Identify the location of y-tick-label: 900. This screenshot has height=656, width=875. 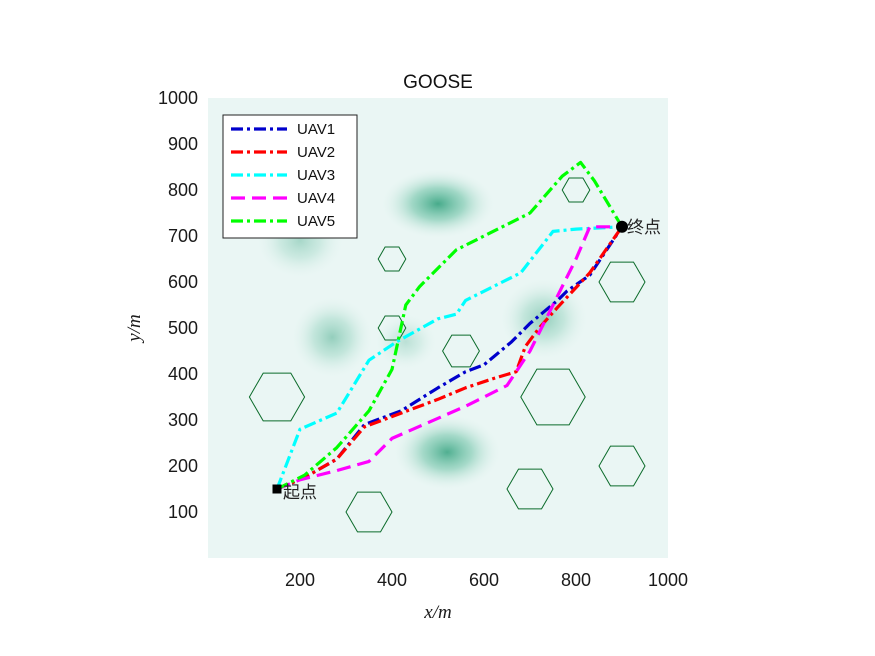
(183, 144).